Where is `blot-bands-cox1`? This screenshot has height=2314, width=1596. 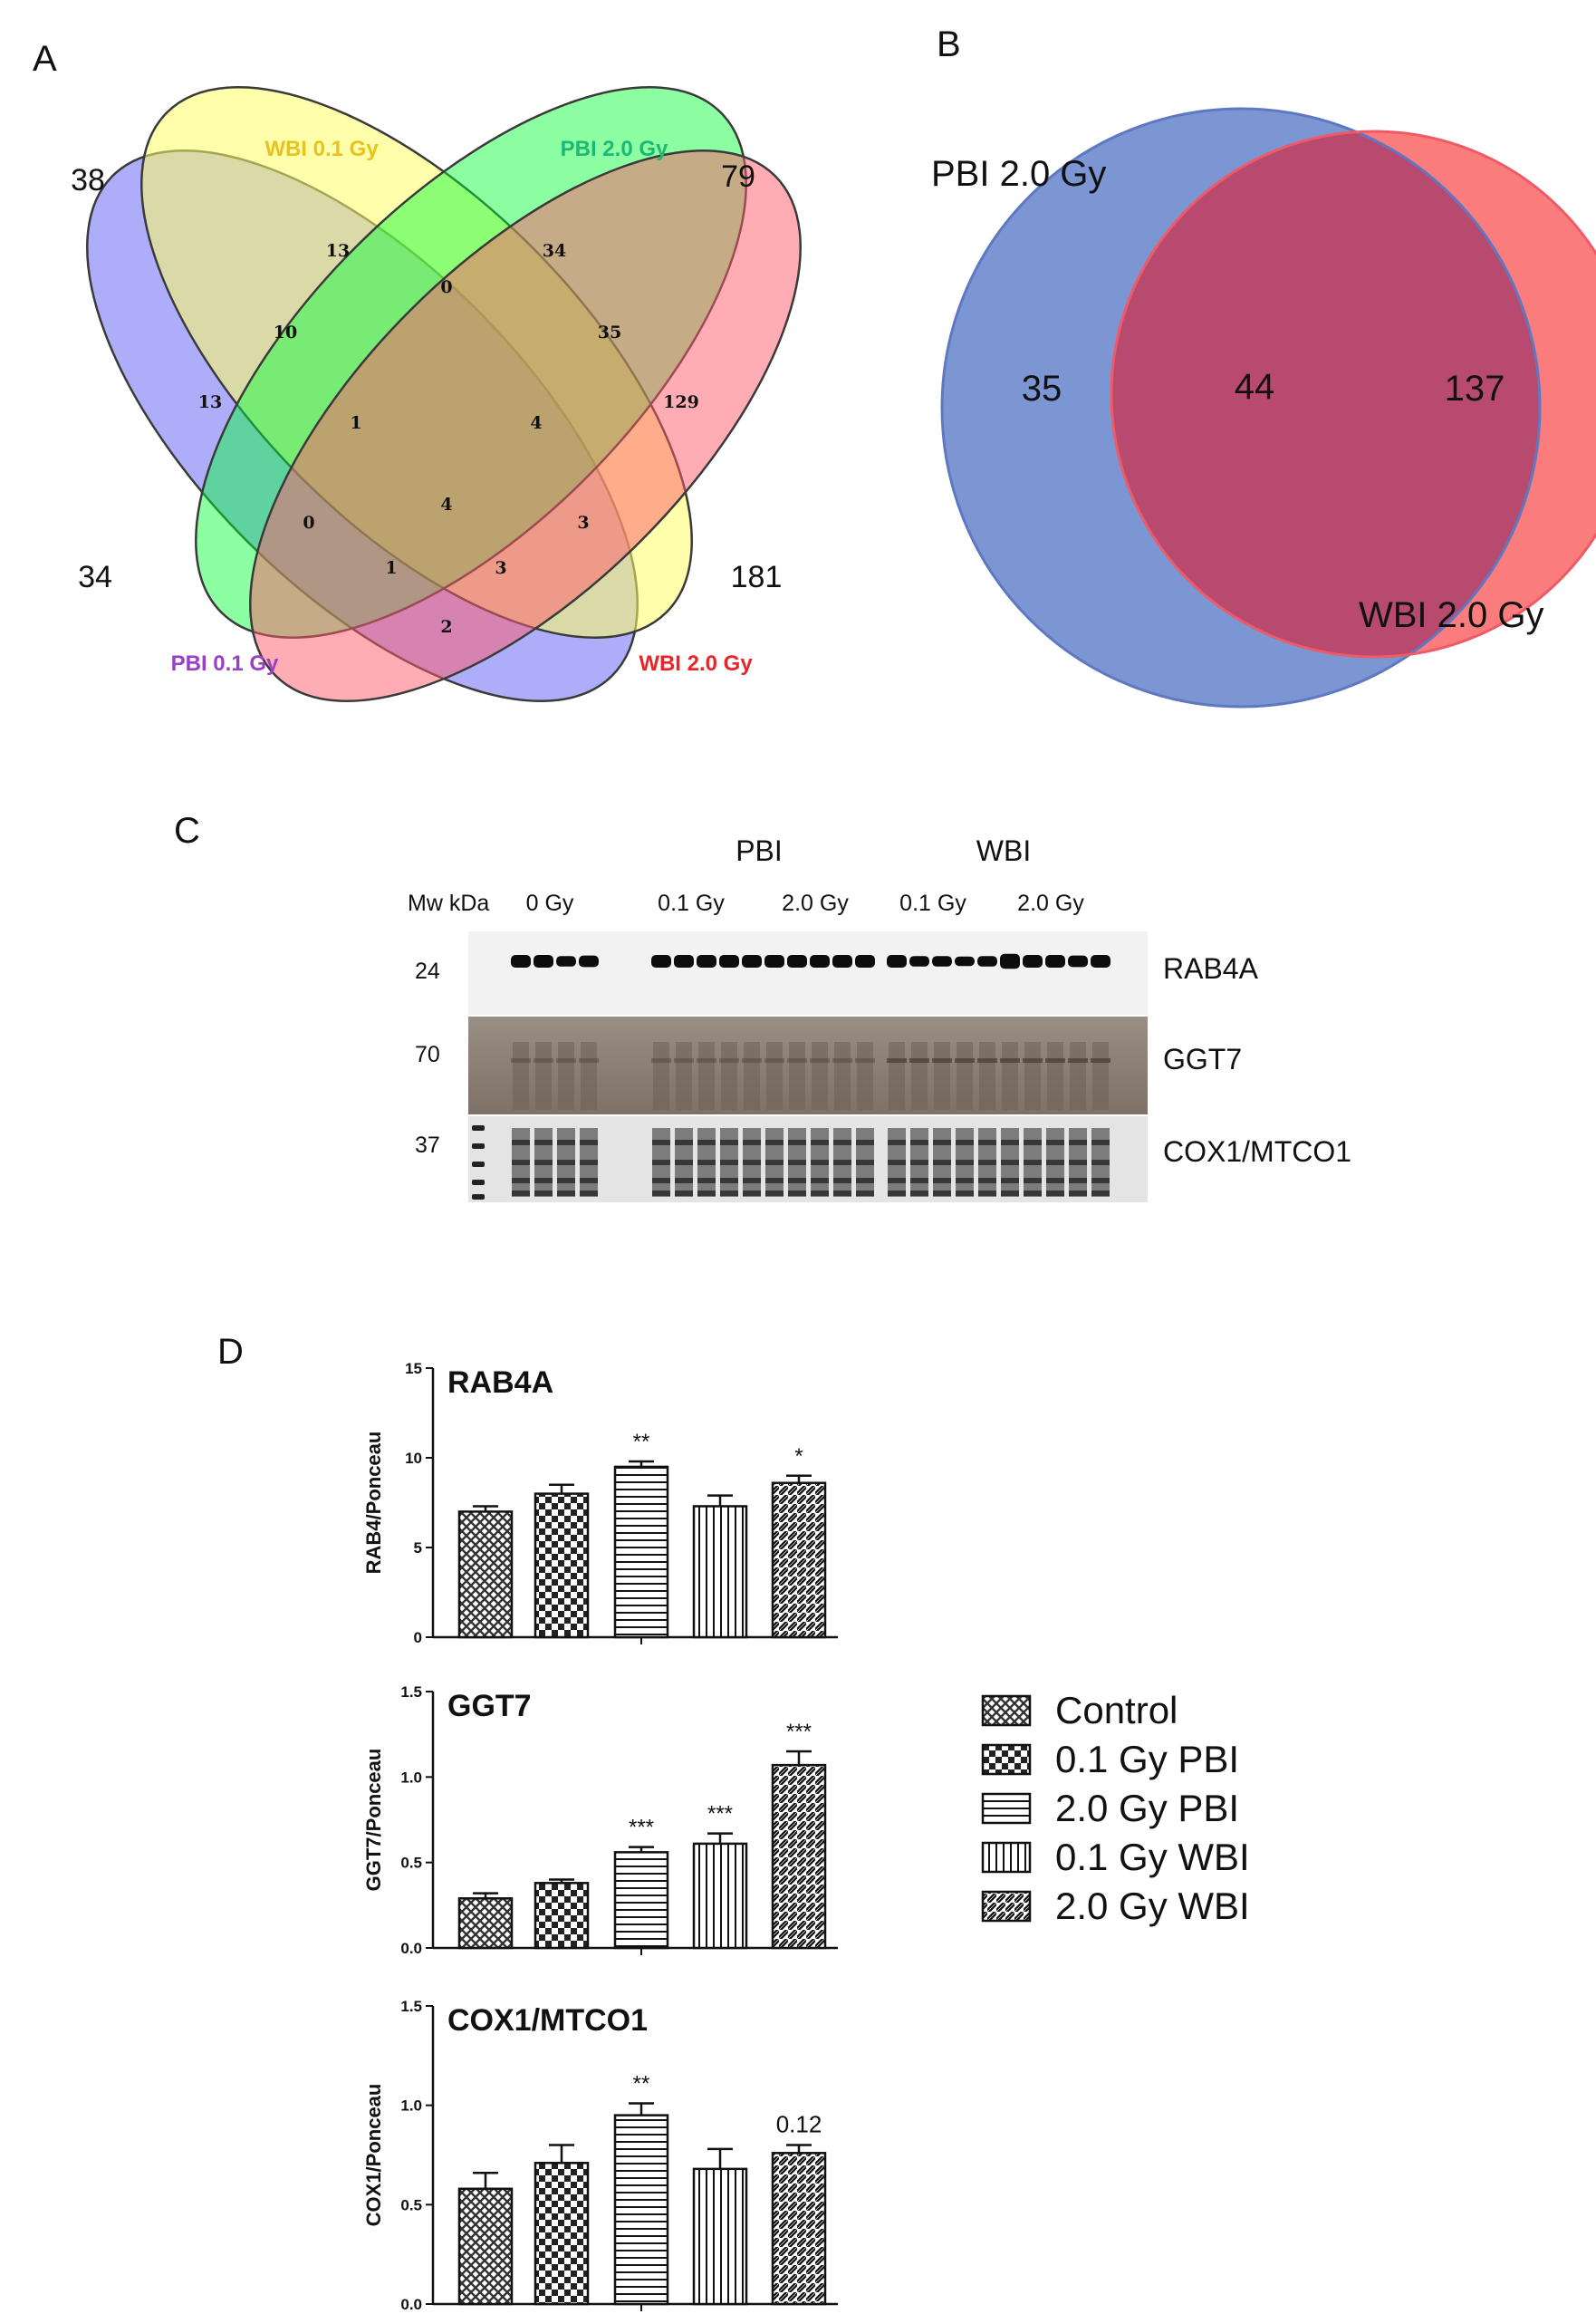
blot-bands-cox1 is located at coordinates (791, 1162).